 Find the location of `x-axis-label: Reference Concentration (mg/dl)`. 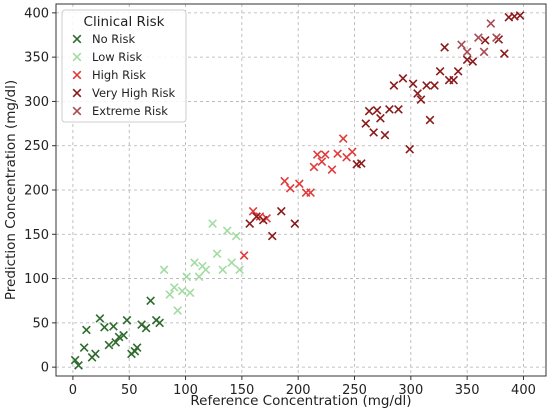

x-axis-label: Reference Concentration (mg/dl) is located at coordinates (300, 401).